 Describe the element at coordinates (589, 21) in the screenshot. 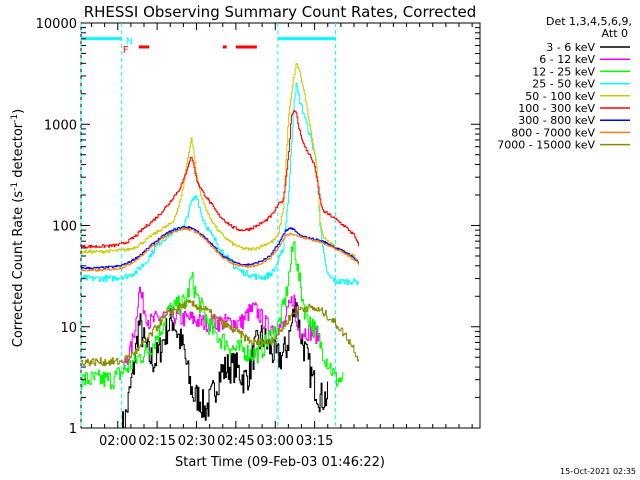

I see `legend-header-detectors: Det 1,3,4,5,6,9,` at that location.